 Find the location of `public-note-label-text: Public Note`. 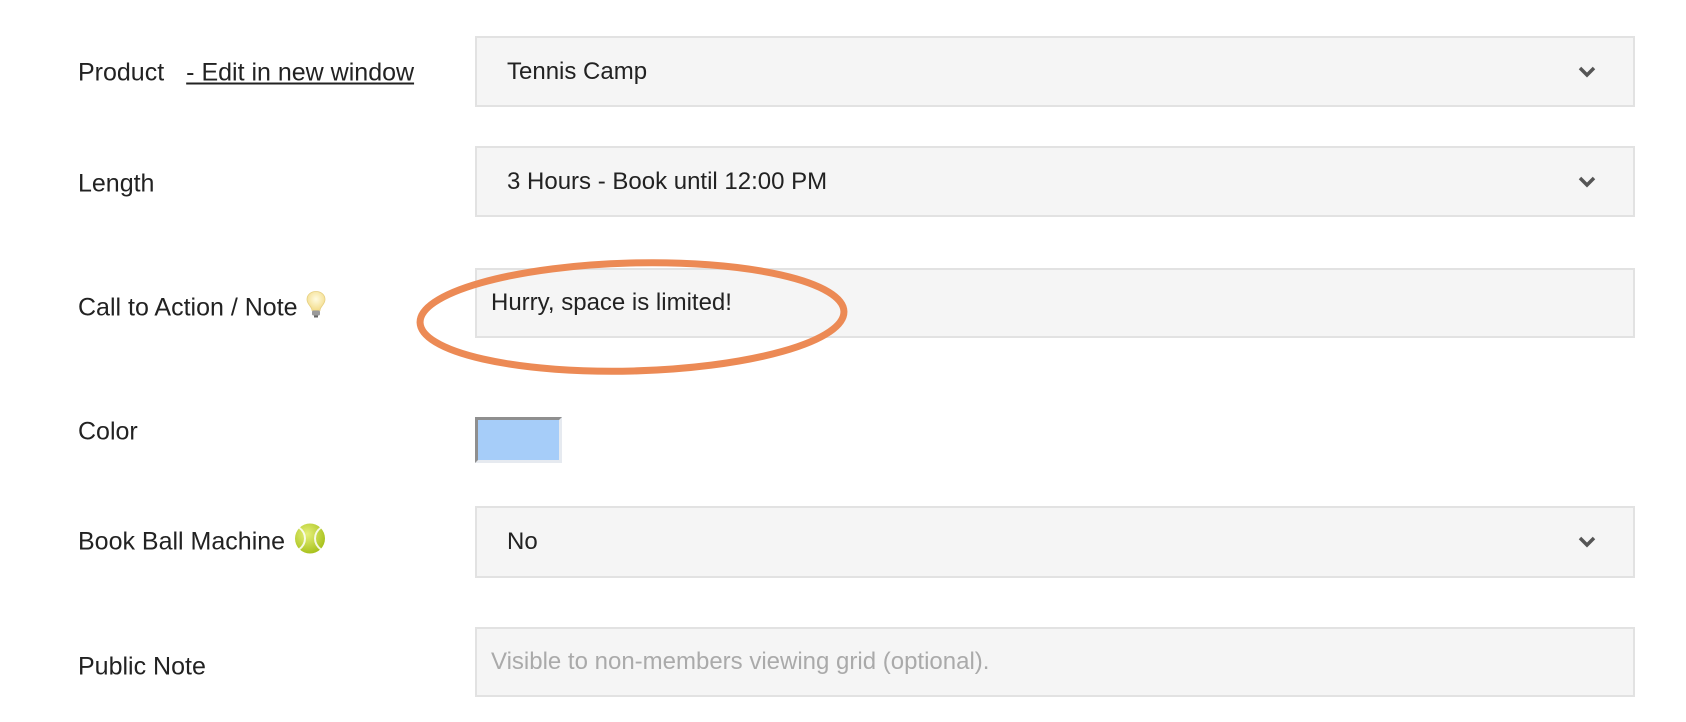

public-note-label-text: Public Note is located at coordinates (142, 666).